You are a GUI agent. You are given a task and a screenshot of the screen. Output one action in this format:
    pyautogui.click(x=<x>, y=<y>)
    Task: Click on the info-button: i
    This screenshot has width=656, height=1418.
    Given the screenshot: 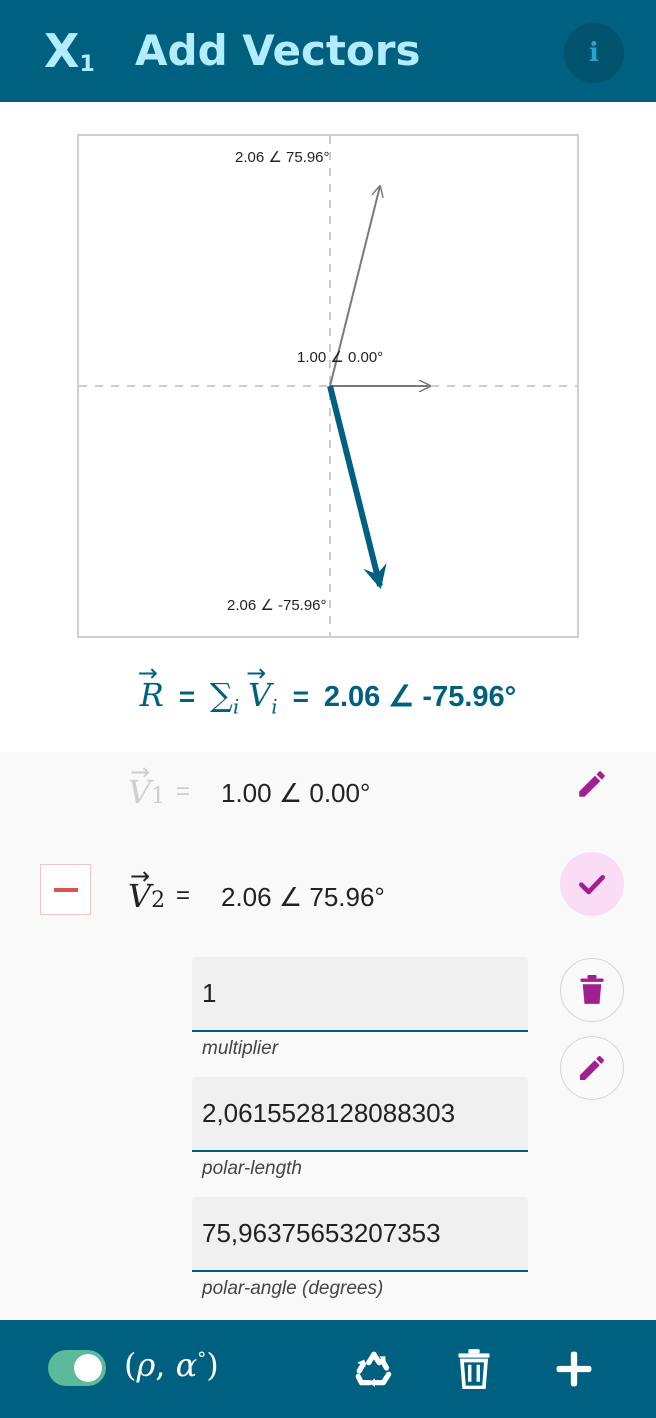 What is the action you would take?
    pyautogui.click(x=594, y=53)
    